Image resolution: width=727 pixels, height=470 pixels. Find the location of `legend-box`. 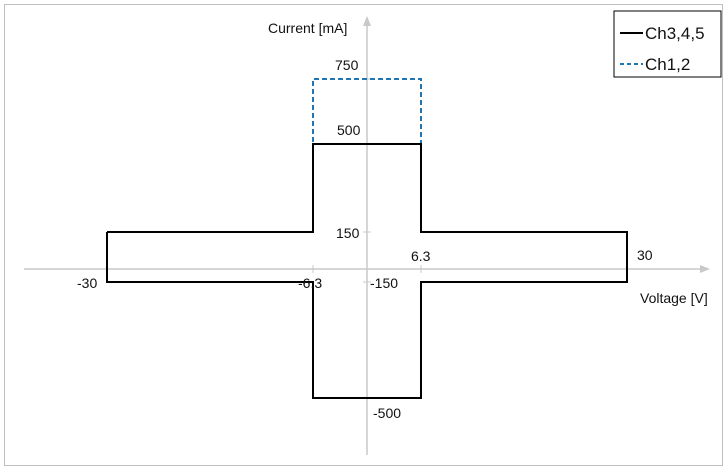

legend-box is located at coordinates (667, 44).